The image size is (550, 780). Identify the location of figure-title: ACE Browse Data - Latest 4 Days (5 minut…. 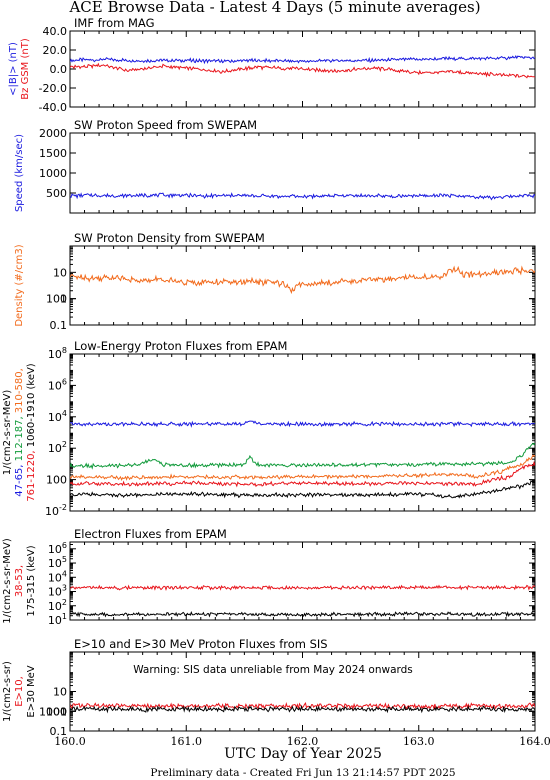
(274, 8).